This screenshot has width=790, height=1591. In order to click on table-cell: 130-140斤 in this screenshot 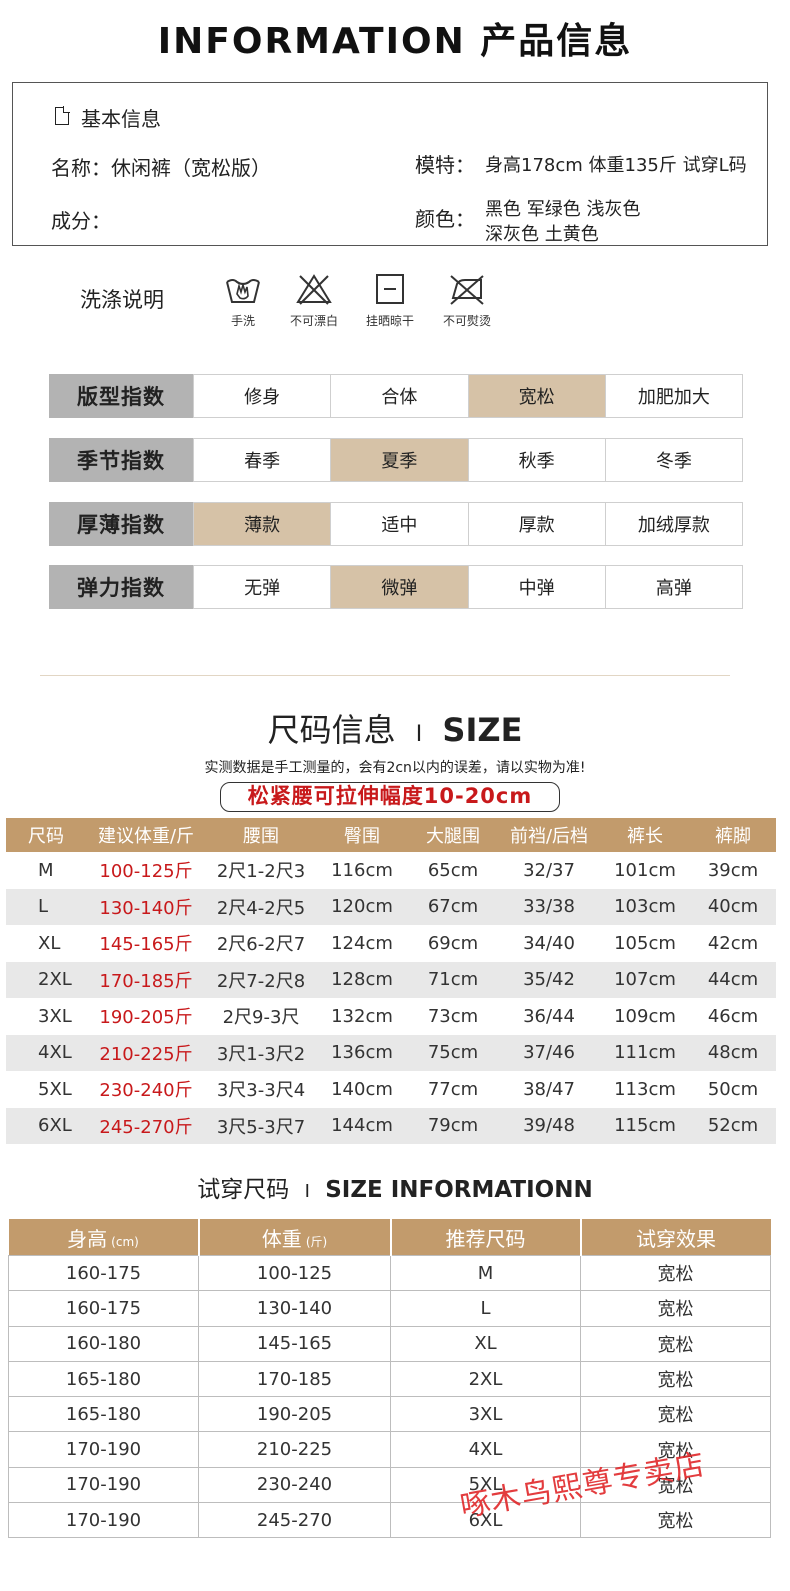, I will do `click(146, 906)`.